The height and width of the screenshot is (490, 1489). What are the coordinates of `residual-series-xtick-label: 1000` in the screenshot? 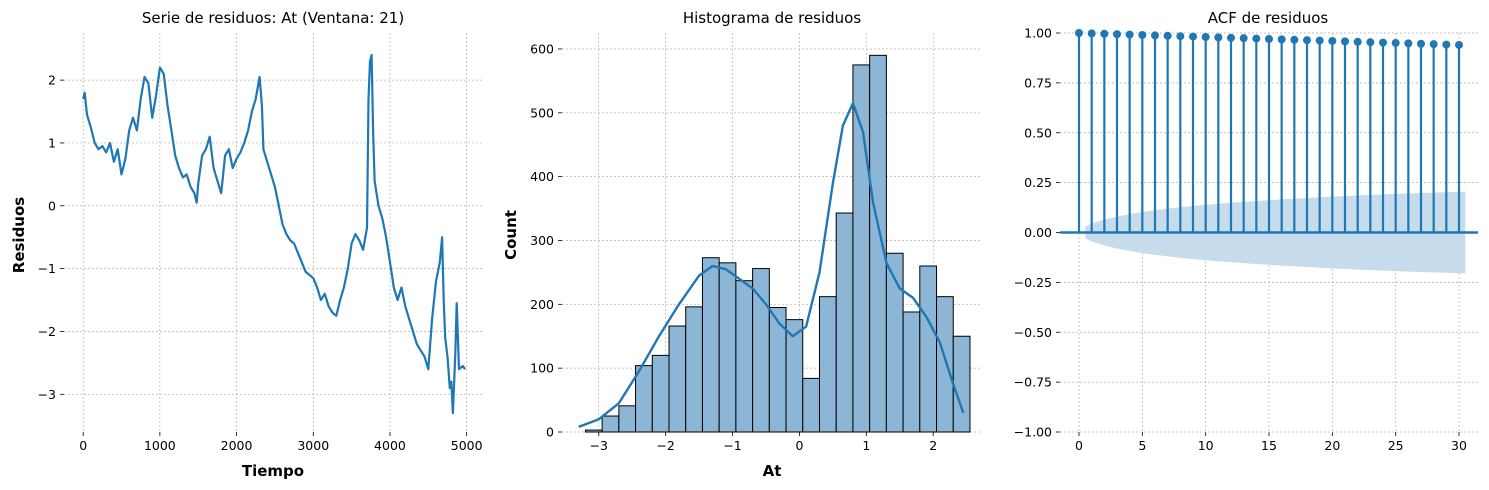 It's located at (160, 445).